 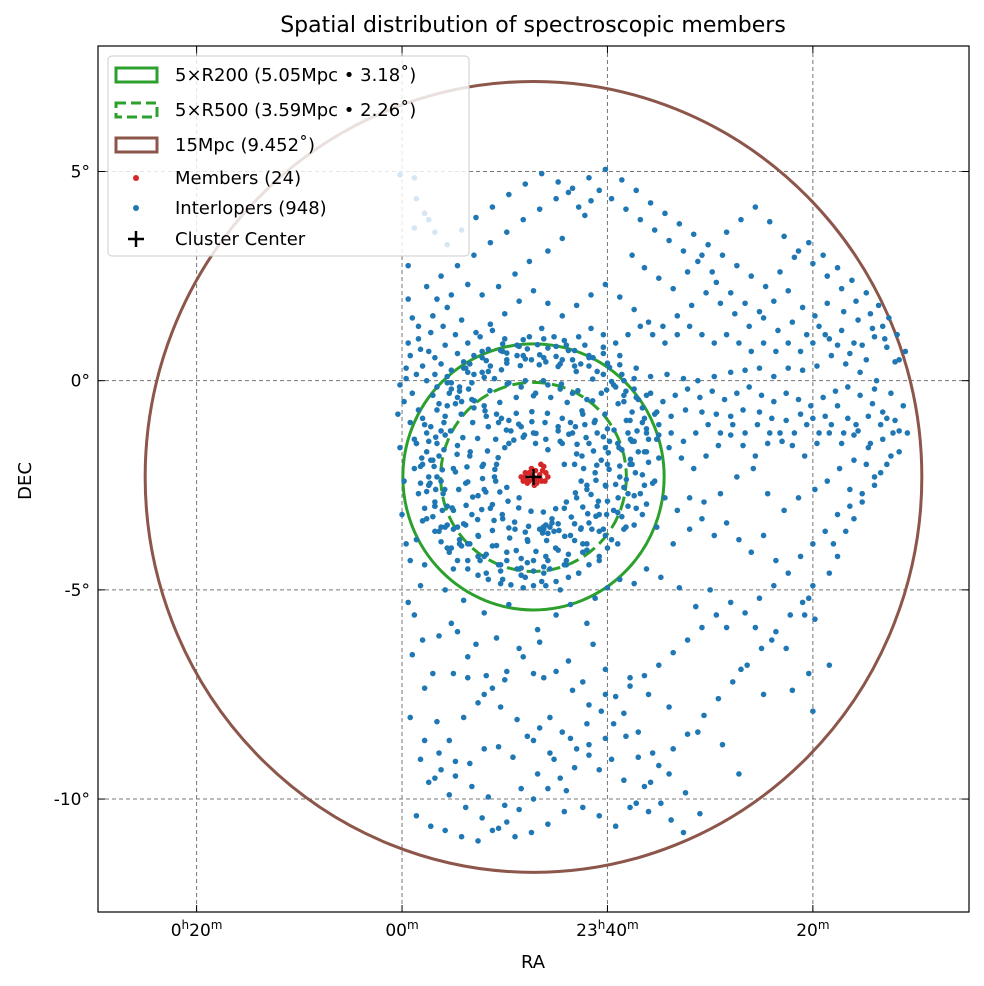 I want to click on legend-label: Cluster Center, so click(x=240, y=239).